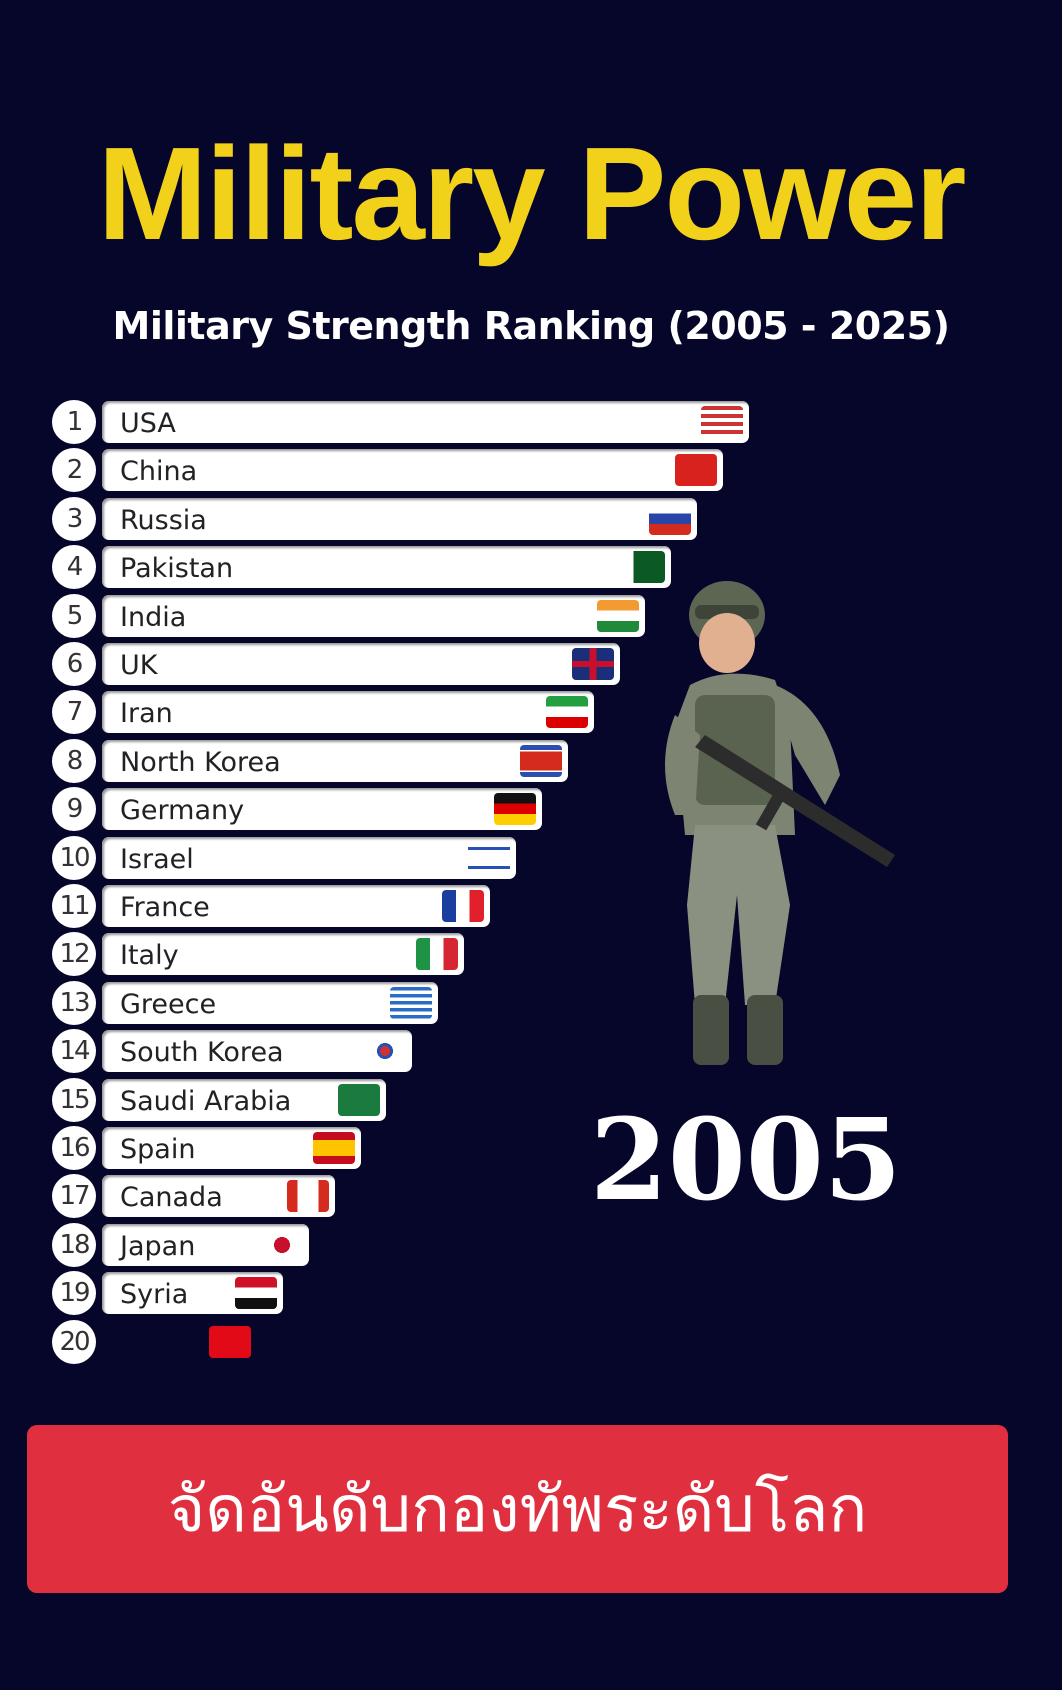 The image size is (1062, 1690). I want to click on canada-flag-icon, so click(307, 1196).